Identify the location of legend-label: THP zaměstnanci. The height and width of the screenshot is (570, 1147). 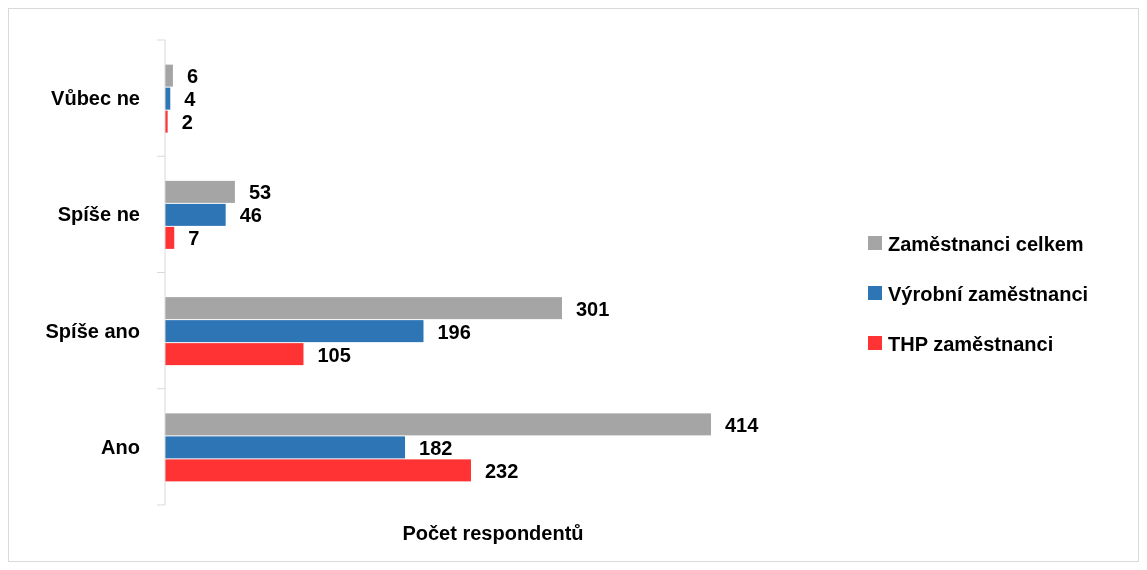
(971, 344).